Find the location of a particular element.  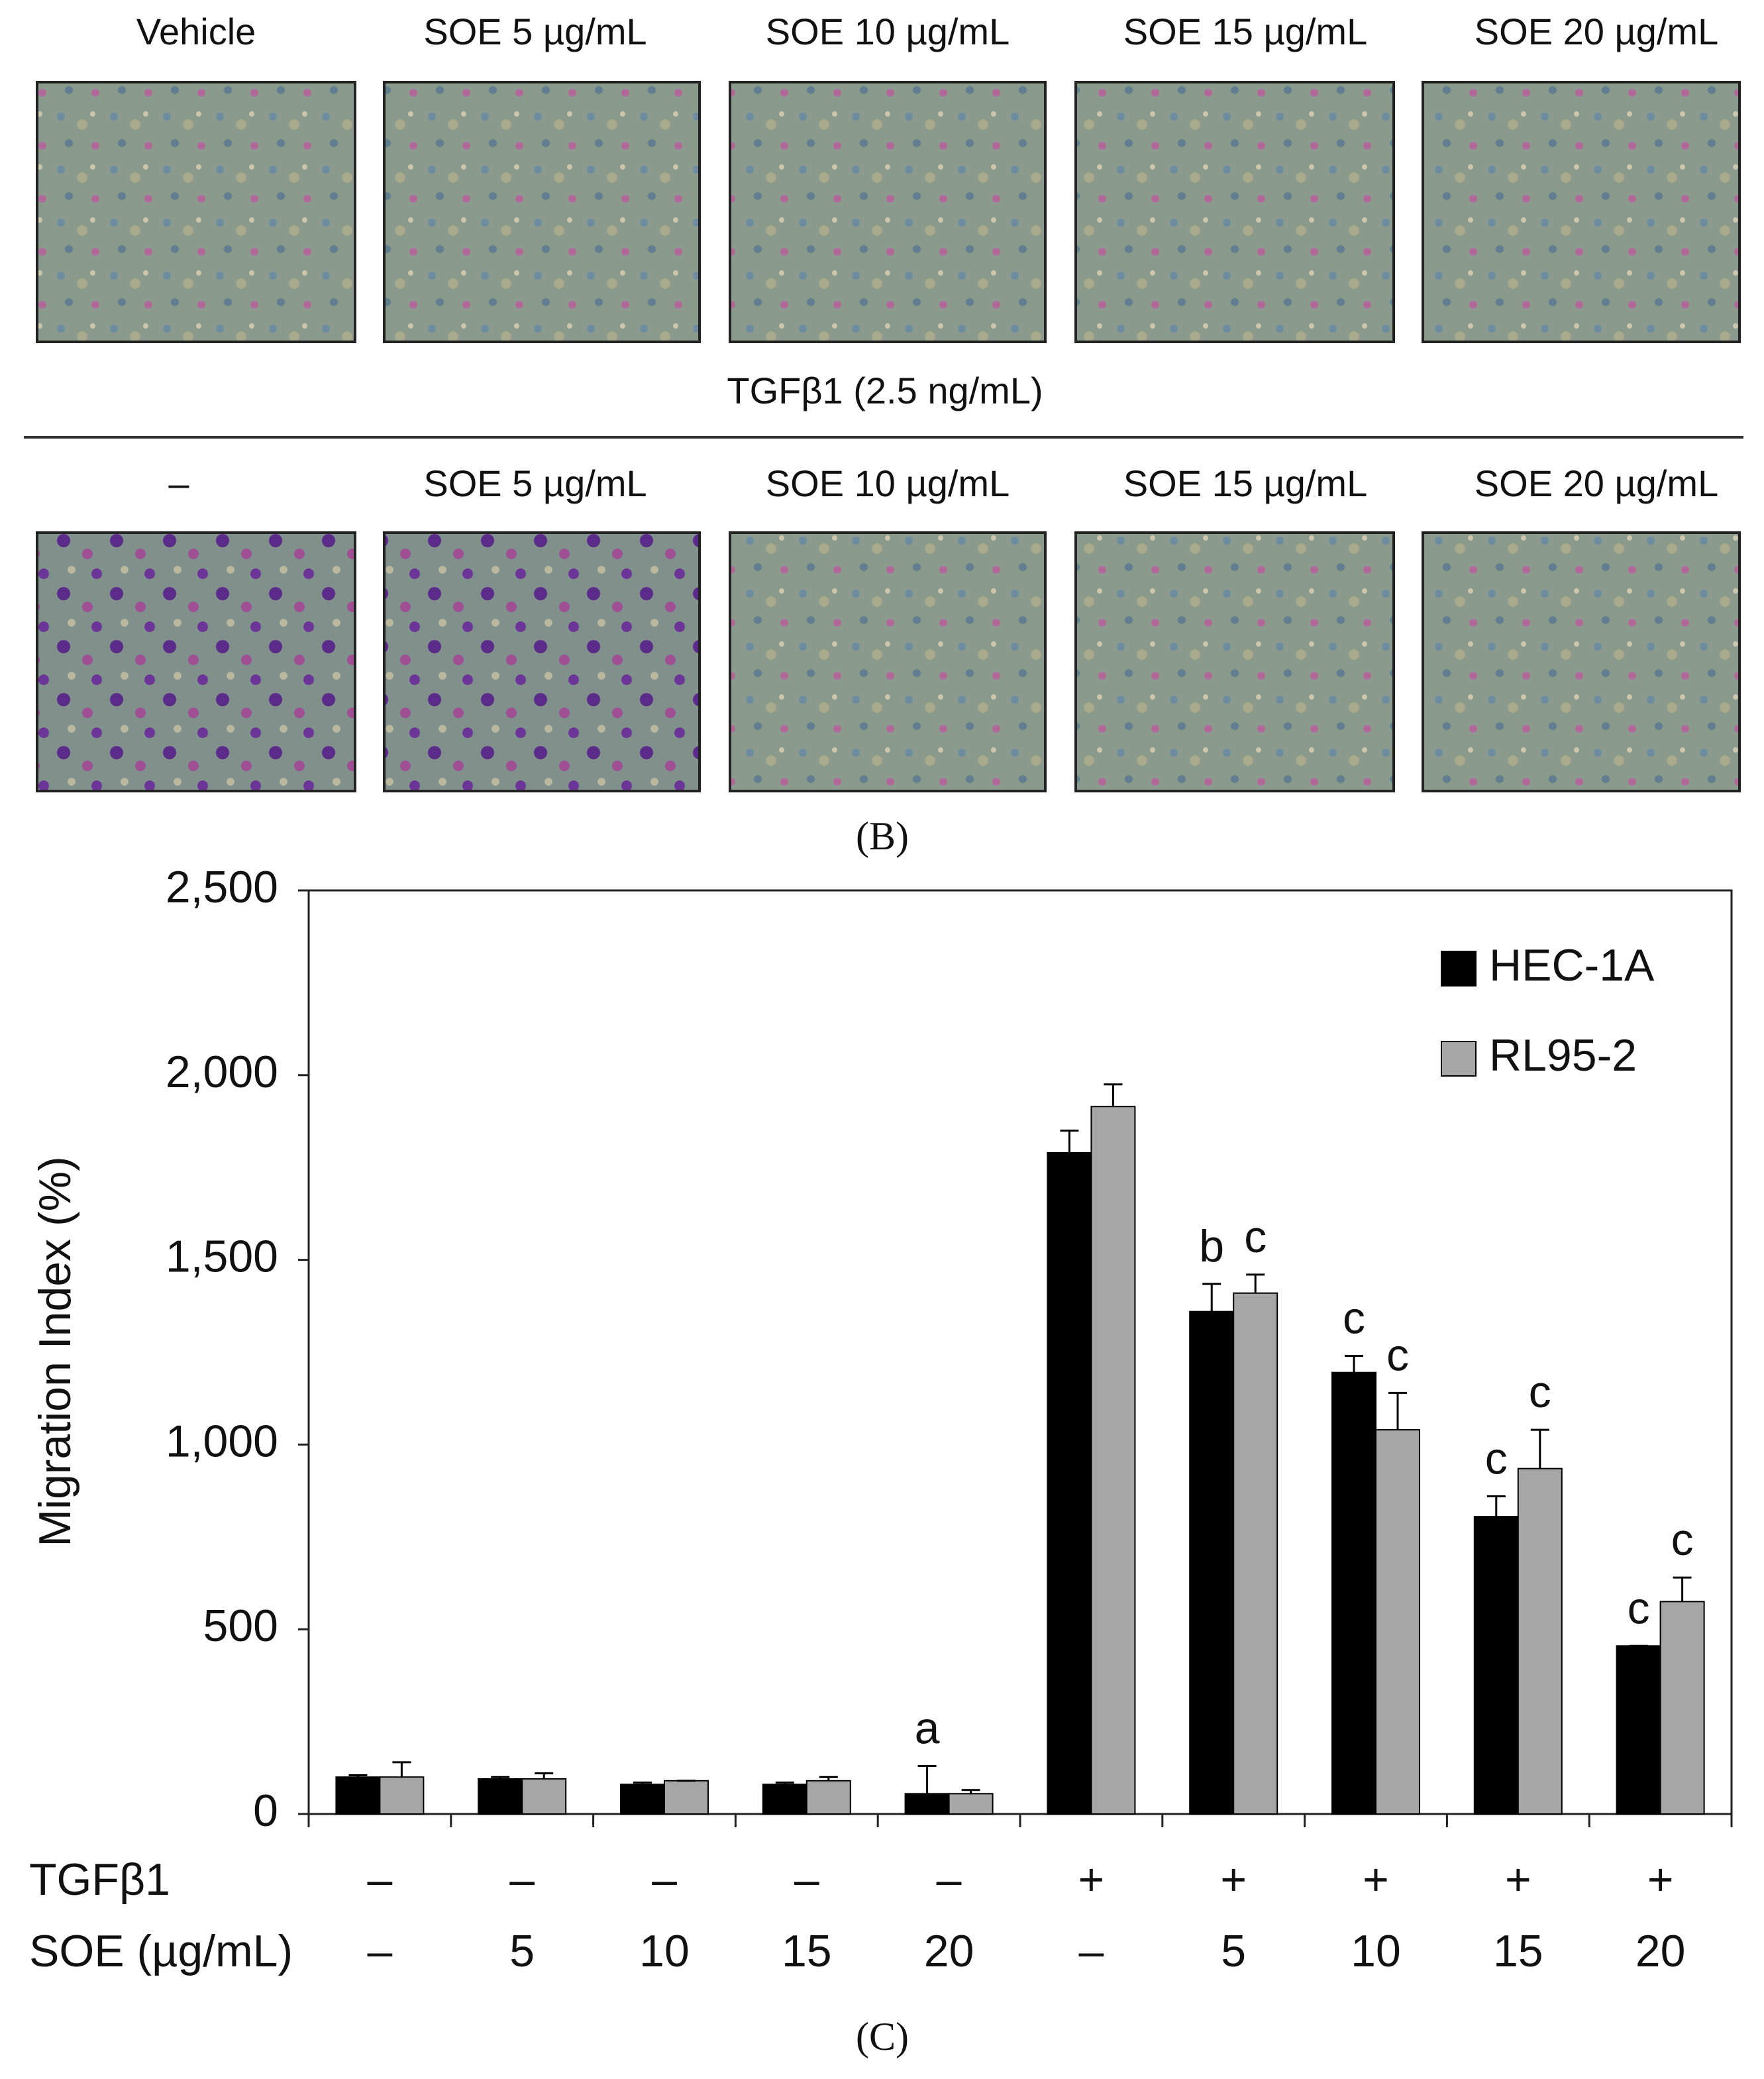

caption: (C) is located at coordinates (882, 2037).